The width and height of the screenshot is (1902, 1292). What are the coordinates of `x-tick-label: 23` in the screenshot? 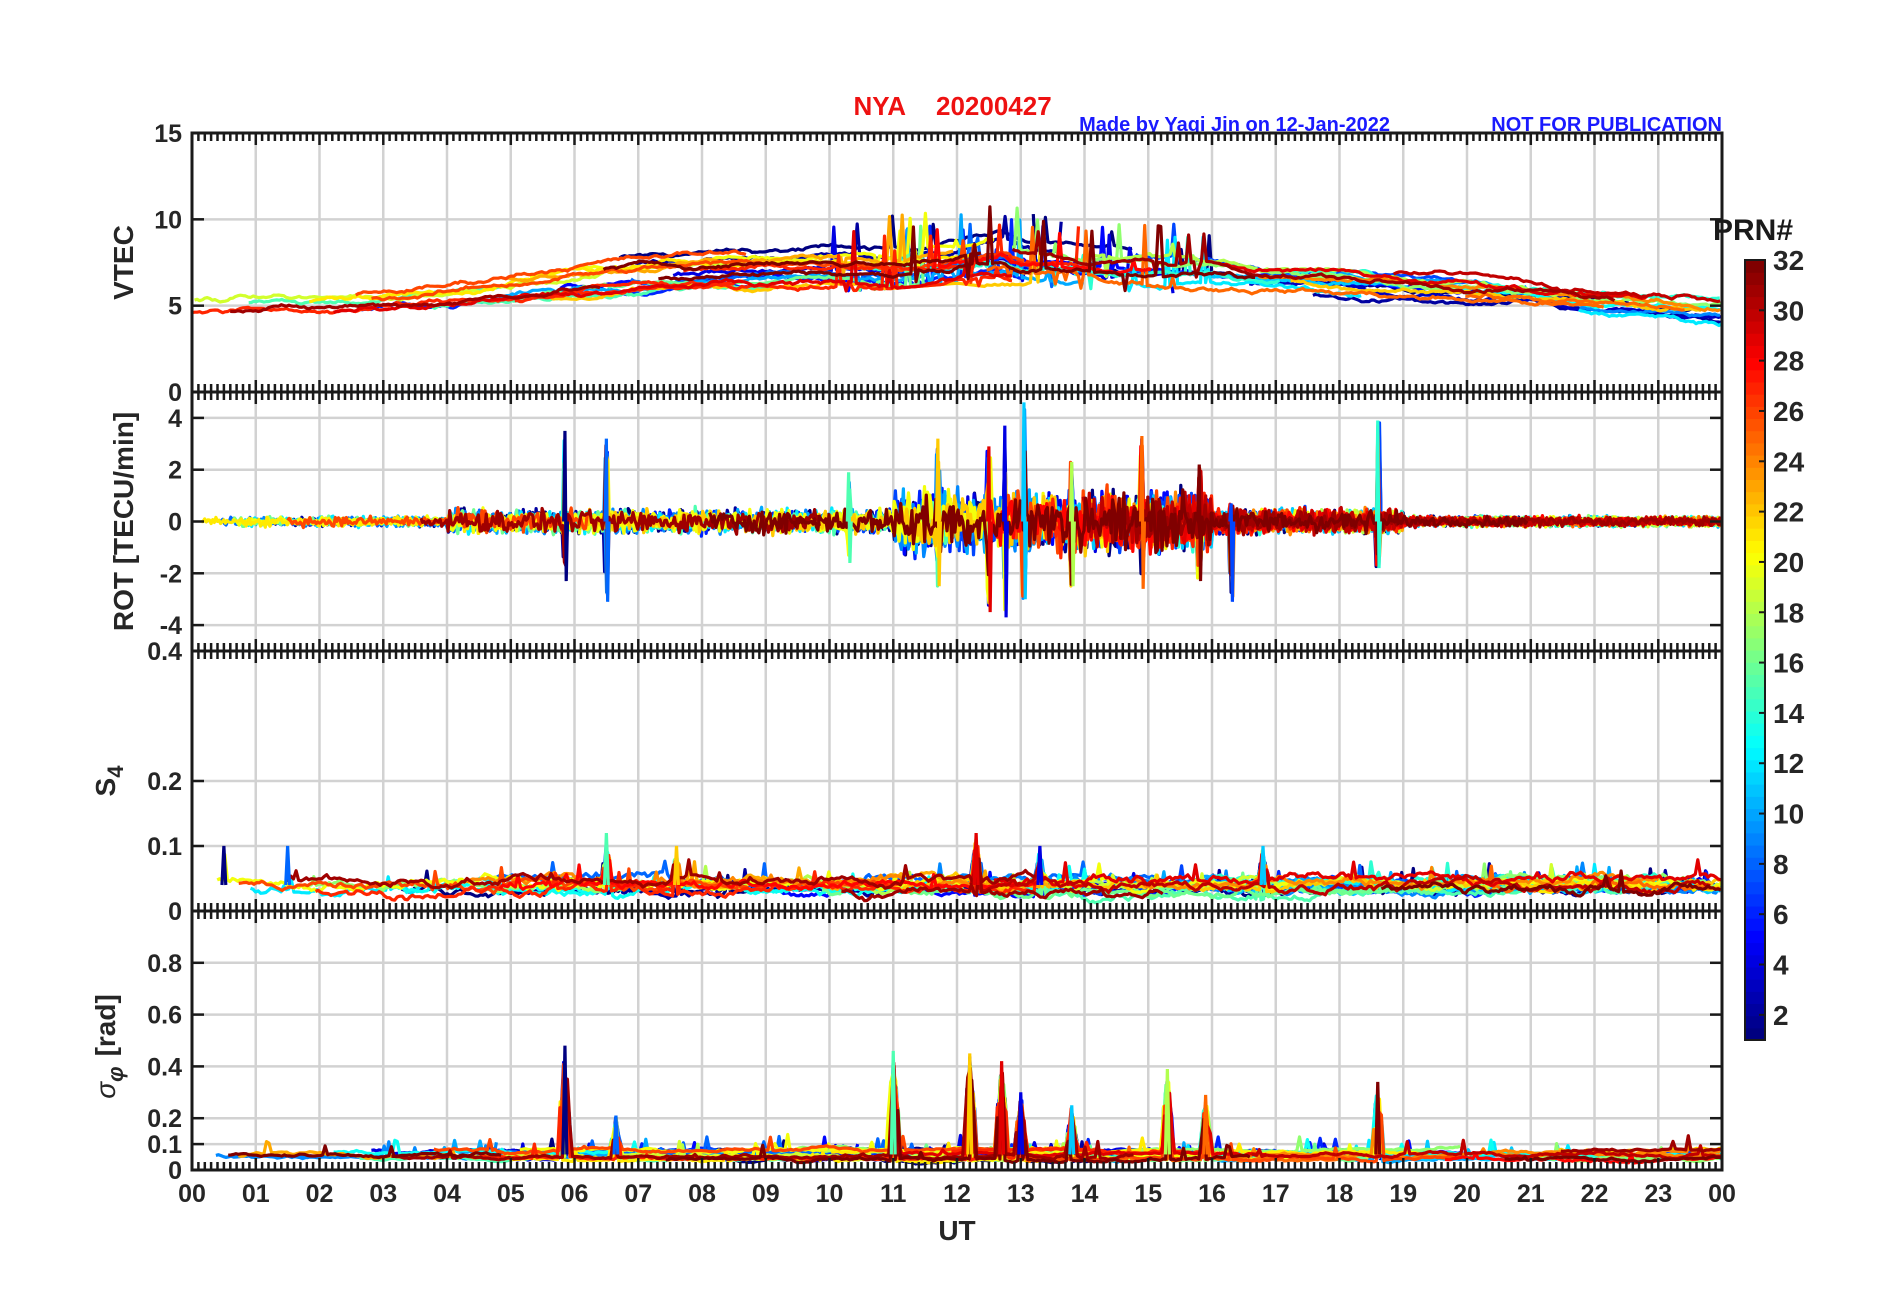 It's located at (1658, 1194).